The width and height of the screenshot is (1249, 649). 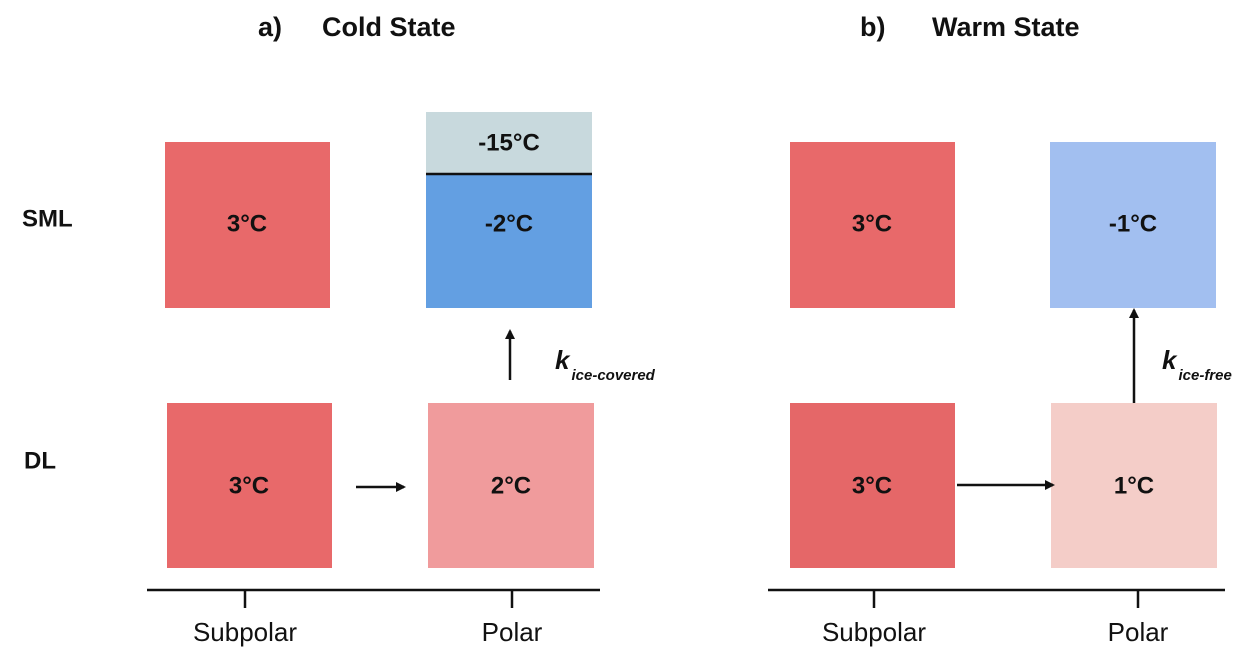 I want to click on box-label: -15°C, so click(x=509, y=142).